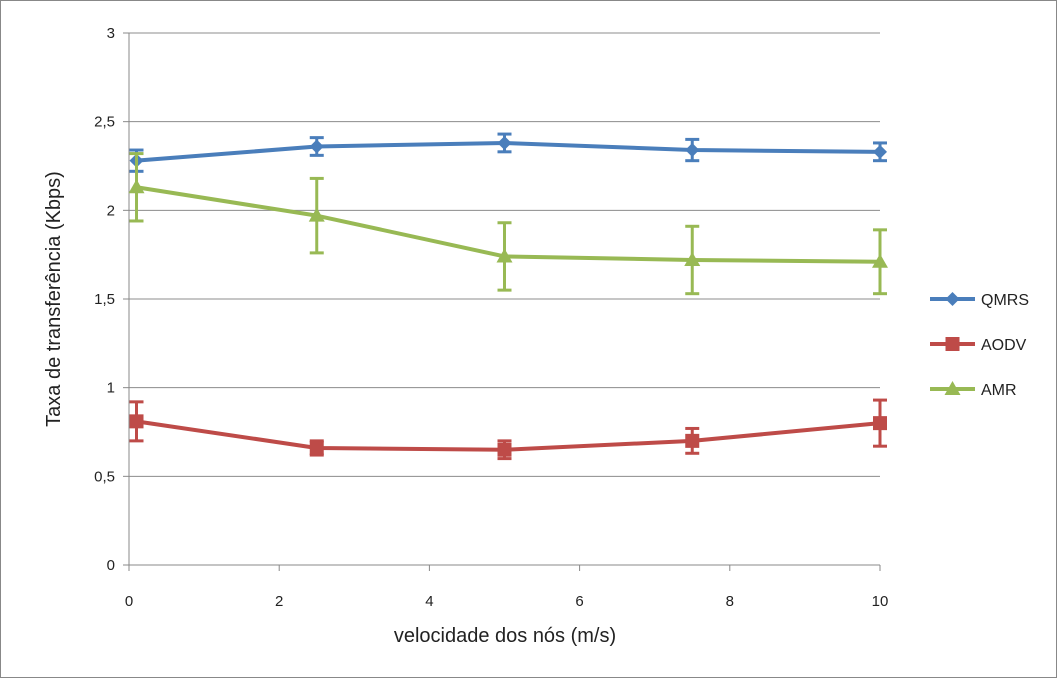 The width and height of the screenshot is (1057, 678). I want to click on y-tick-label: 2,5, so click(104, 122).